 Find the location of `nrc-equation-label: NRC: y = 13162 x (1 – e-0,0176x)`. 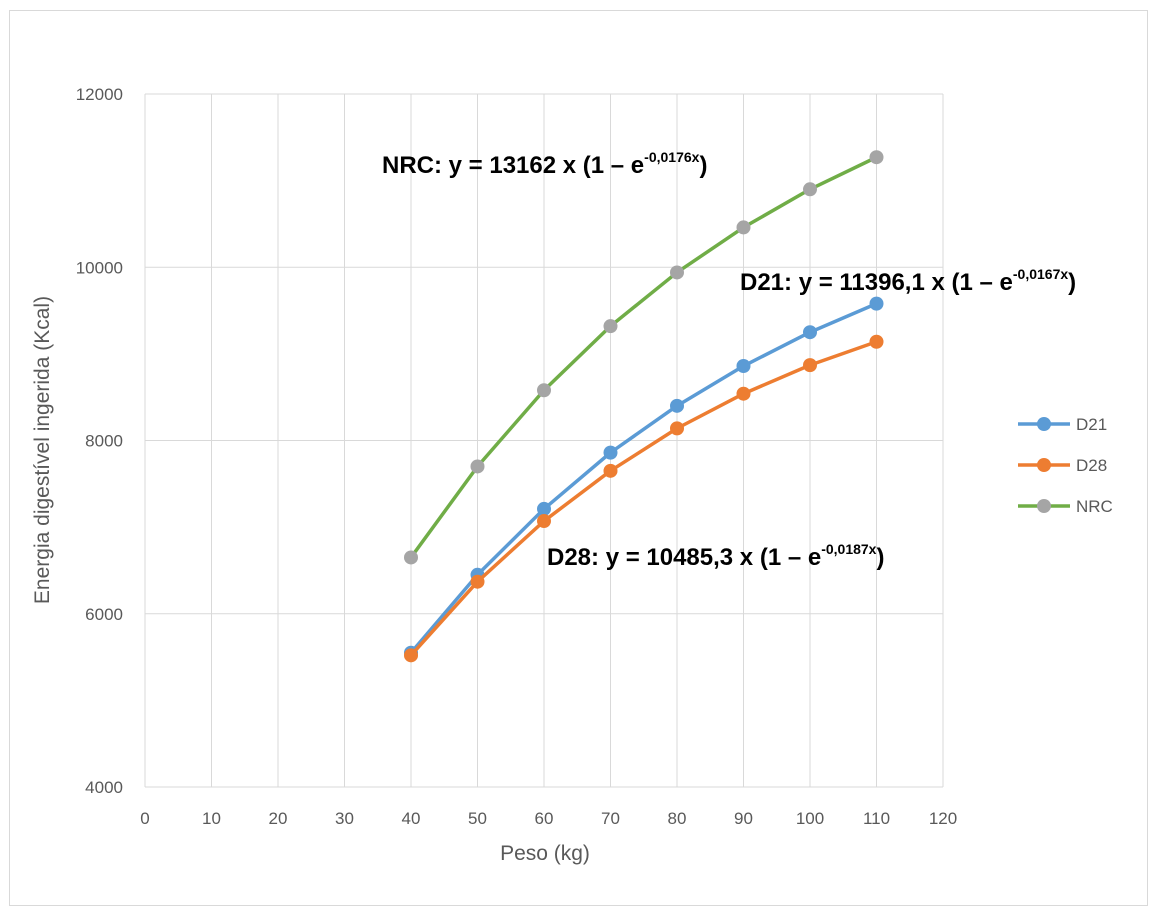

nrc-equation-label: NRC: y = 13162 x (1 – e-0,0176x) is located at coordinates (544, 164).